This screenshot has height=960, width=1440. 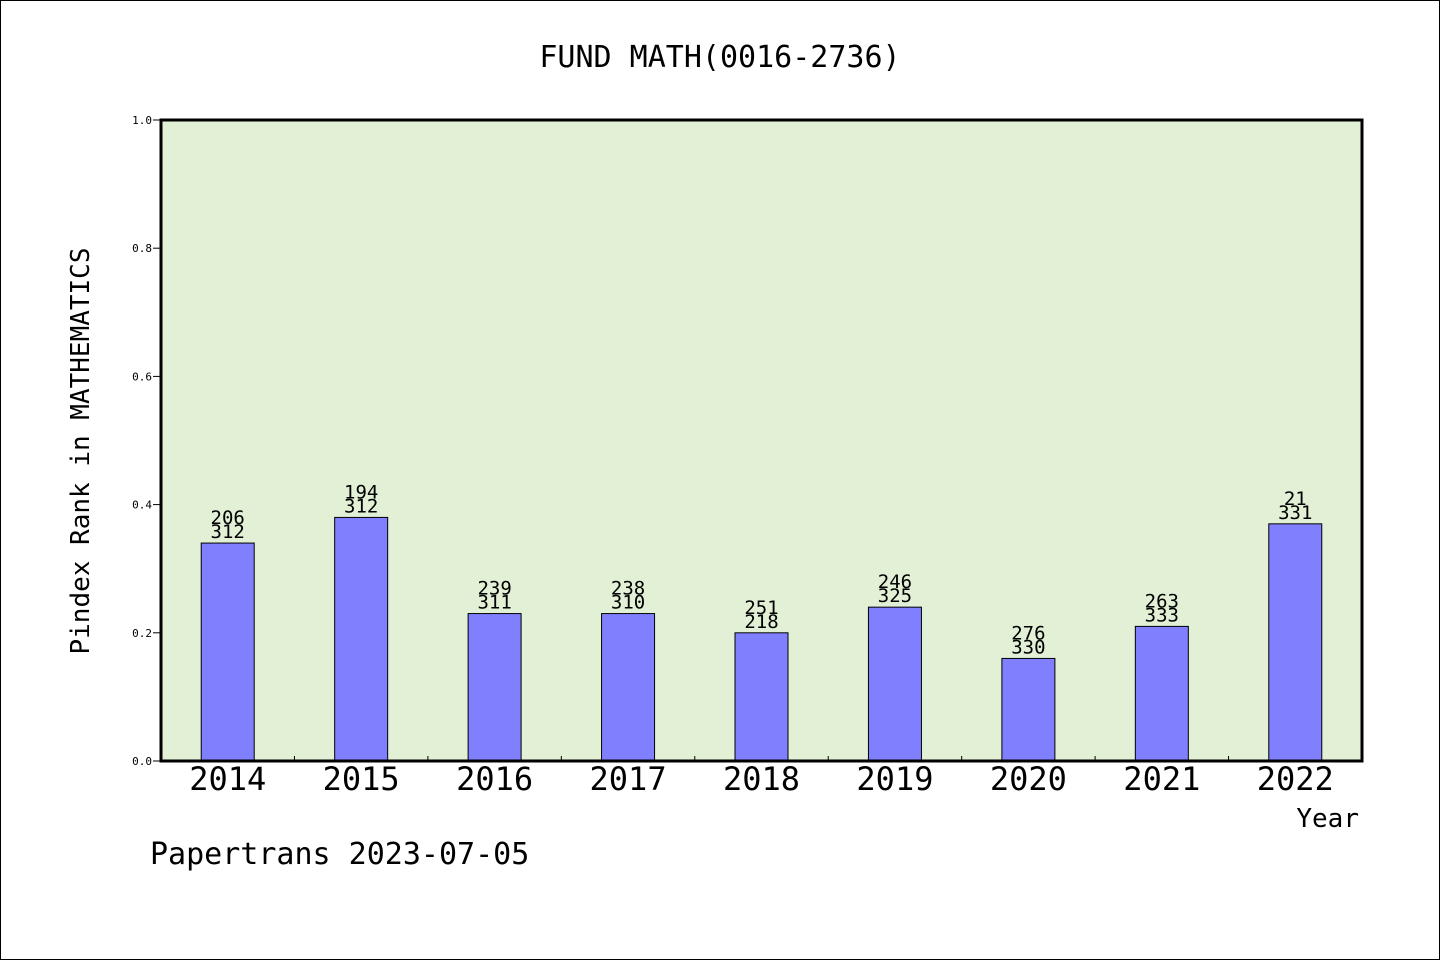 I want to click on bar-label-top: 246, so click(x=895, y=582).